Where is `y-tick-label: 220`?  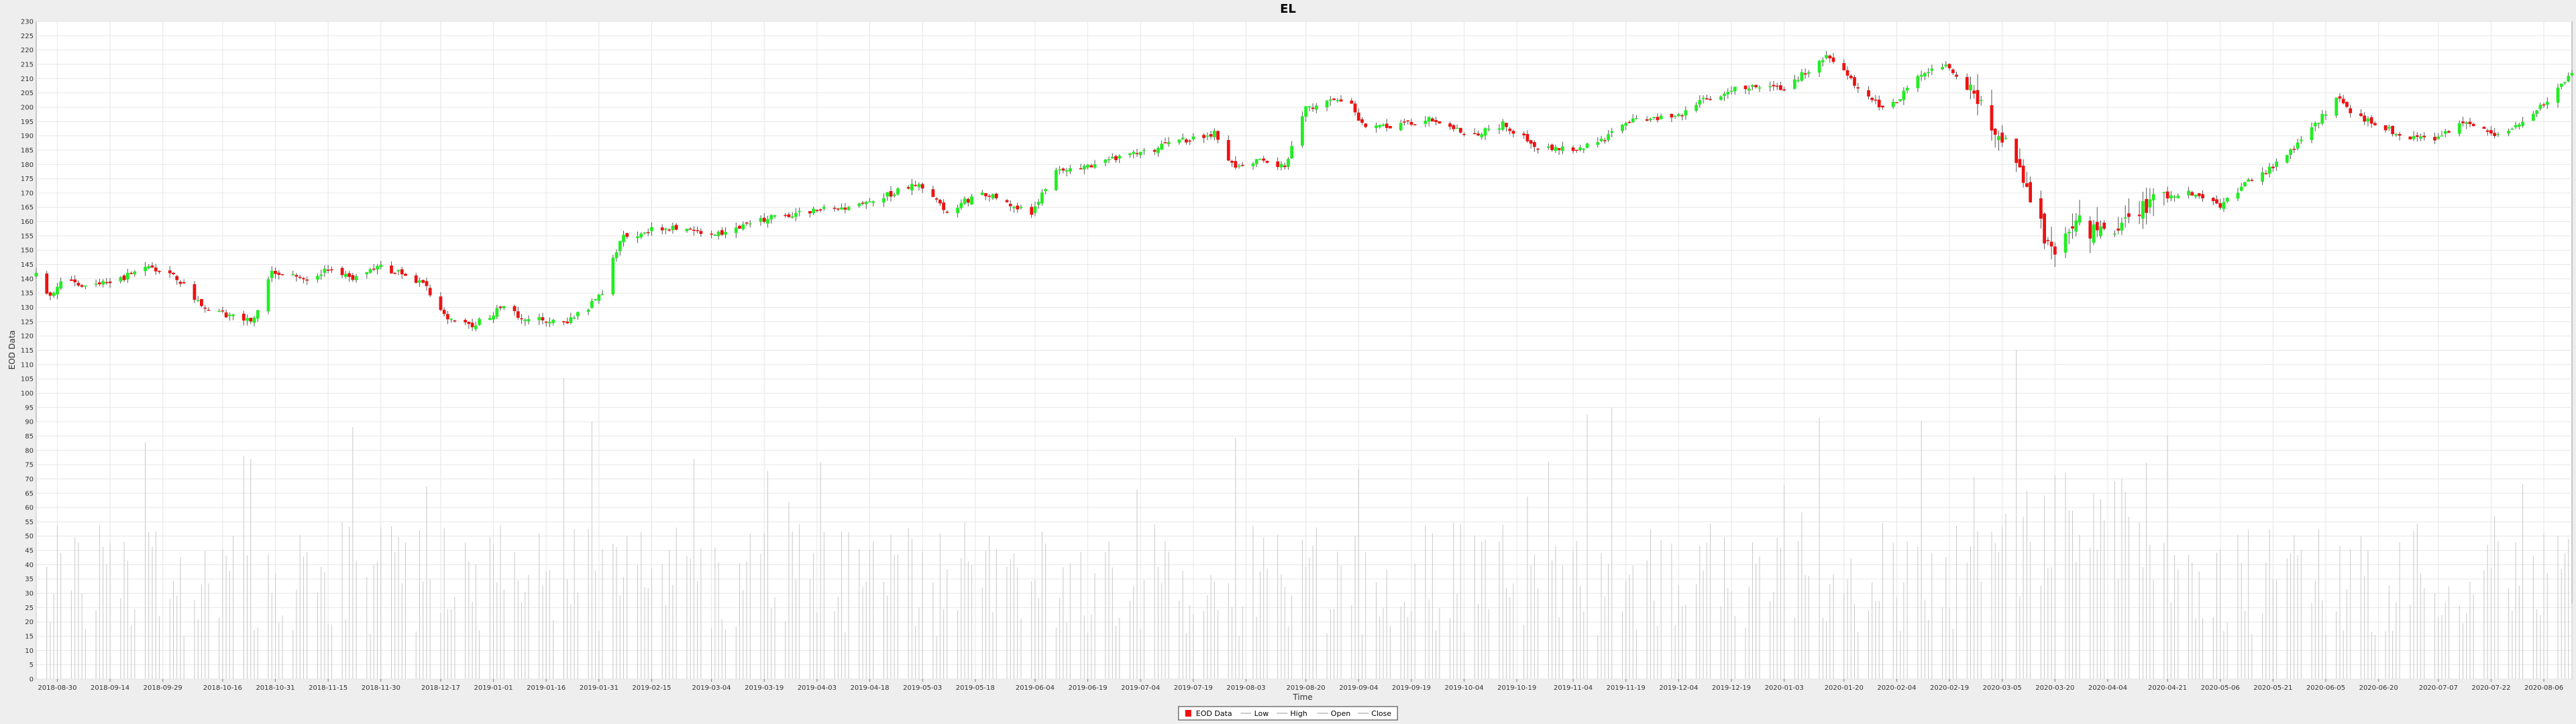
y-tick-label: 220 is located at coordinates (27, 50).